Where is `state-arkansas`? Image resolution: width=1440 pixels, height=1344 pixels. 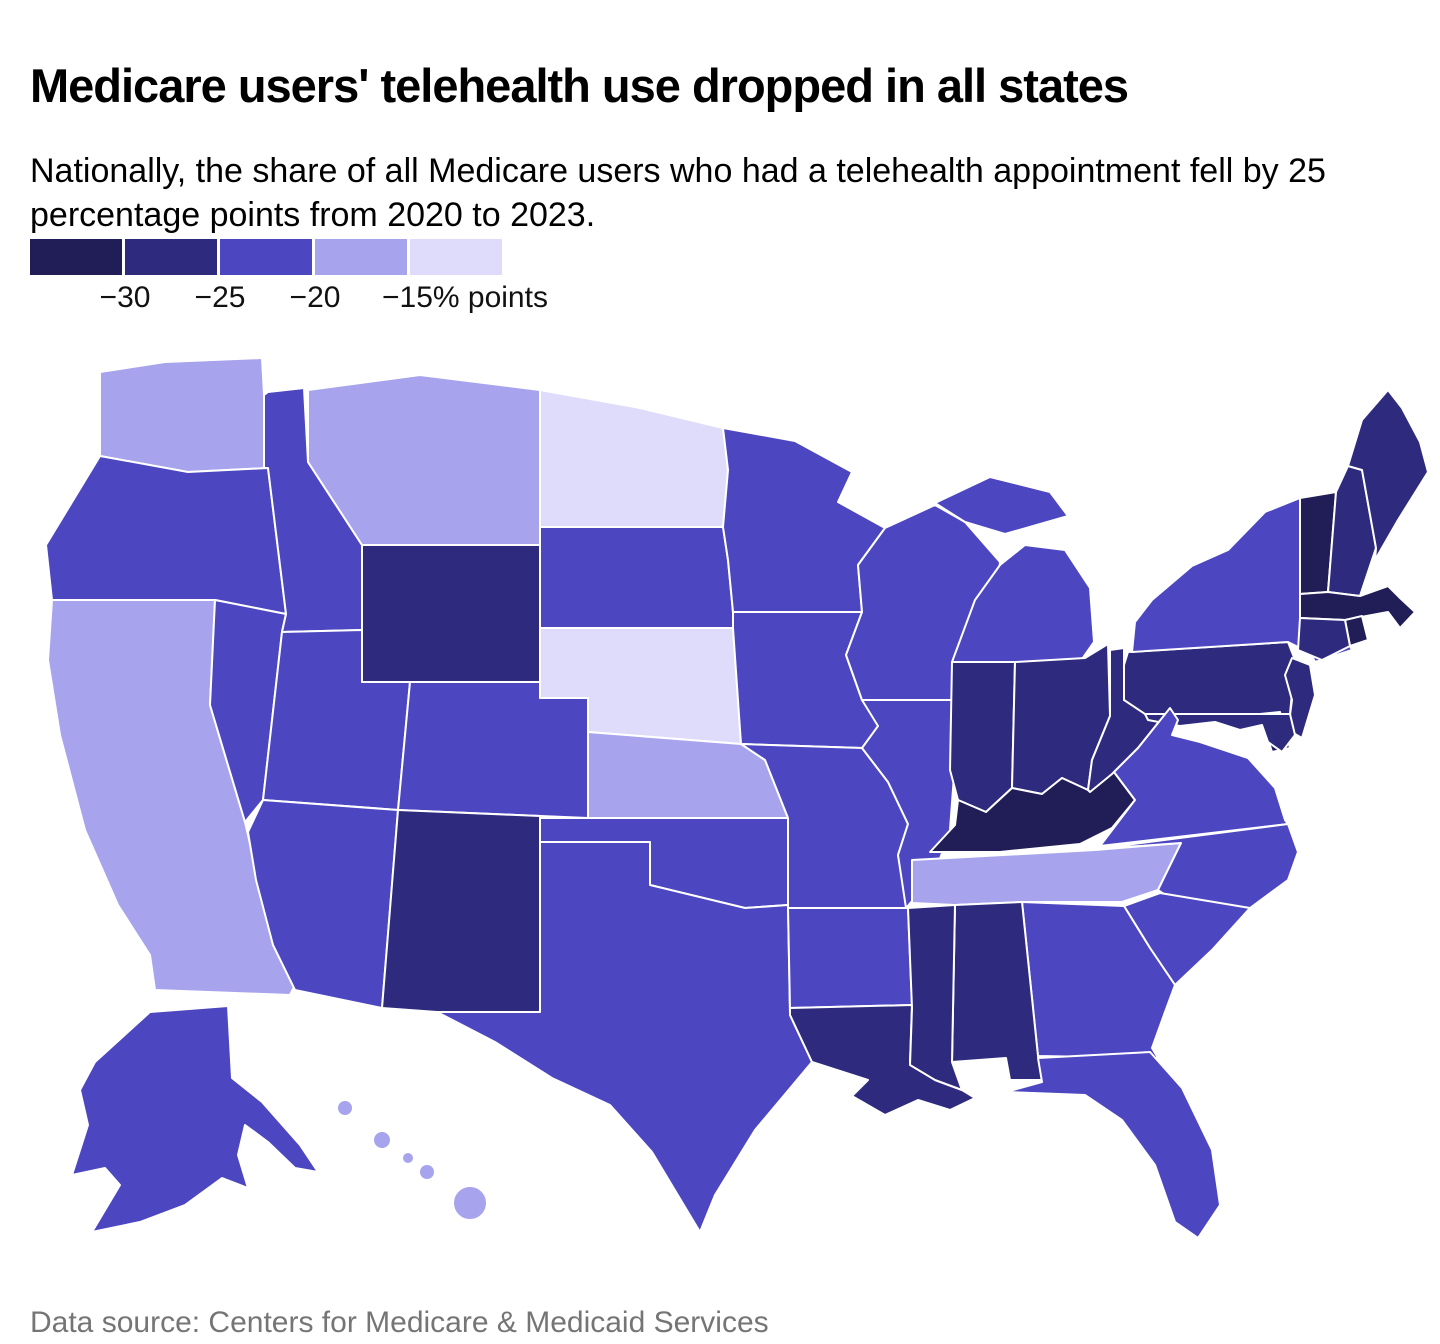
state-arkansas is located at coordinates (850, 958).